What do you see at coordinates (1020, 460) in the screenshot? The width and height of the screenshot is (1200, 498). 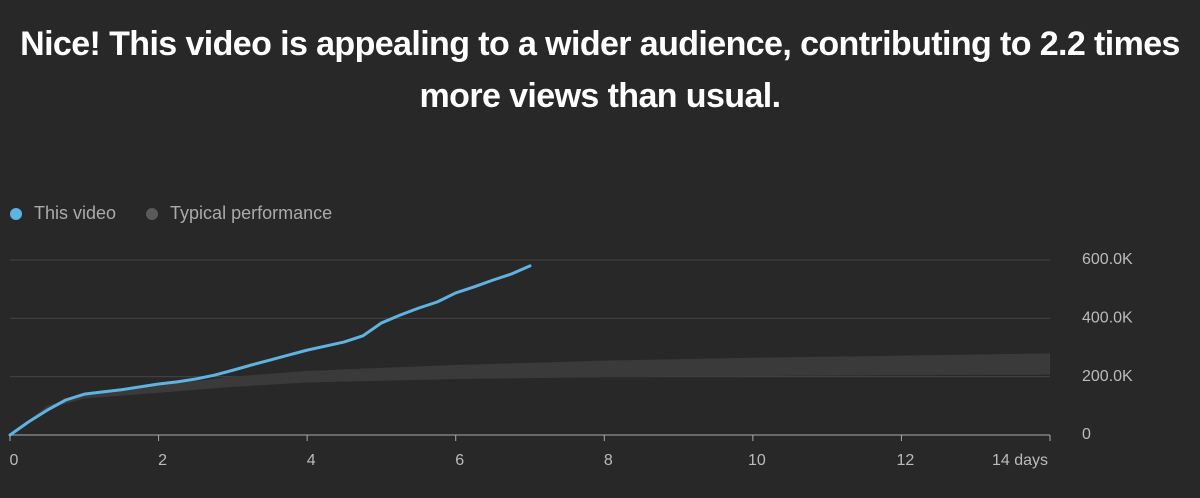 I see `x-tick-label: 14 days` at bounding box center [1020, 460].